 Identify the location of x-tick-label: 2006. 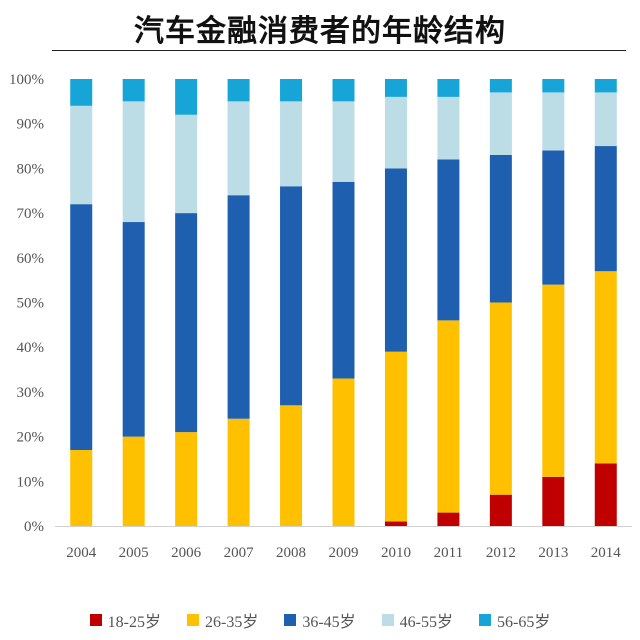
(186, 553).